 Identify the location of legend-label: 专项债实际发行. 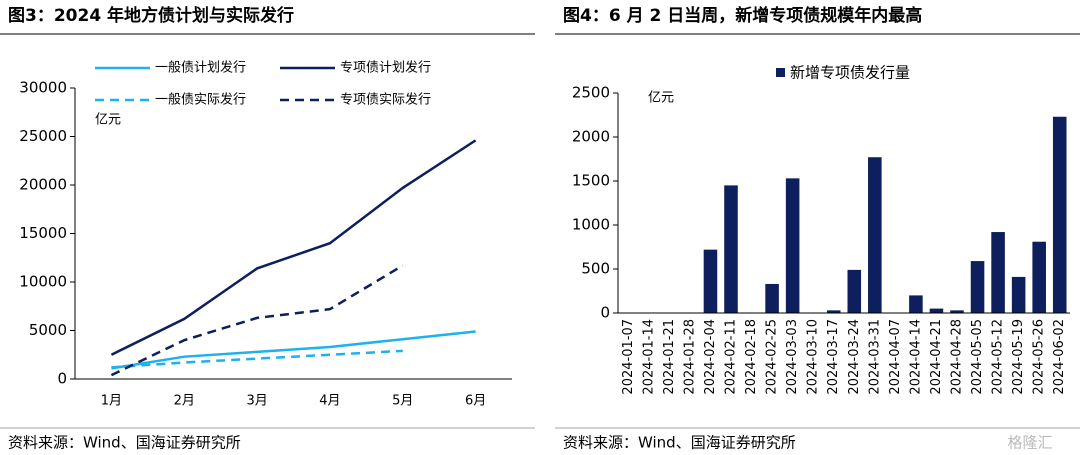
(385, 100).